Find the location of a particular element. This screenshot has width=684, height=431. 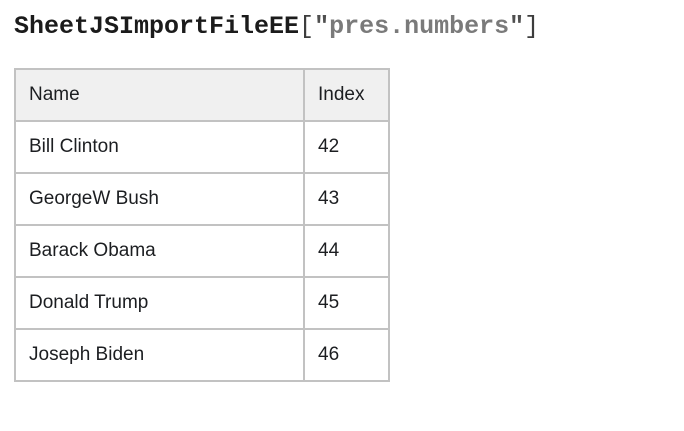

title-string: pres.numbers is located at coordinates (419, 26).